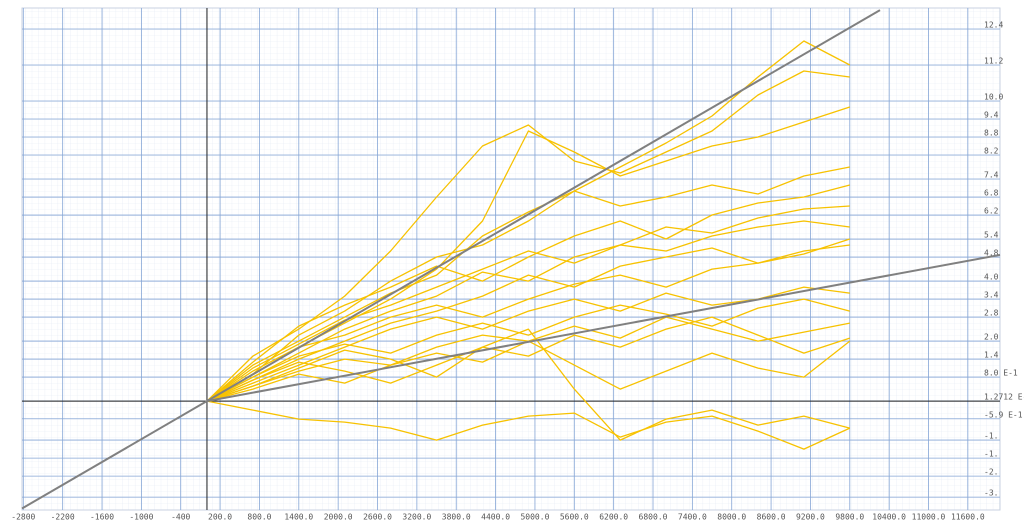  What do you see at coordinates (377, 517) in the screenshot?
I see `x-tick-label: 2600.0` at bounding box center [377, 517].